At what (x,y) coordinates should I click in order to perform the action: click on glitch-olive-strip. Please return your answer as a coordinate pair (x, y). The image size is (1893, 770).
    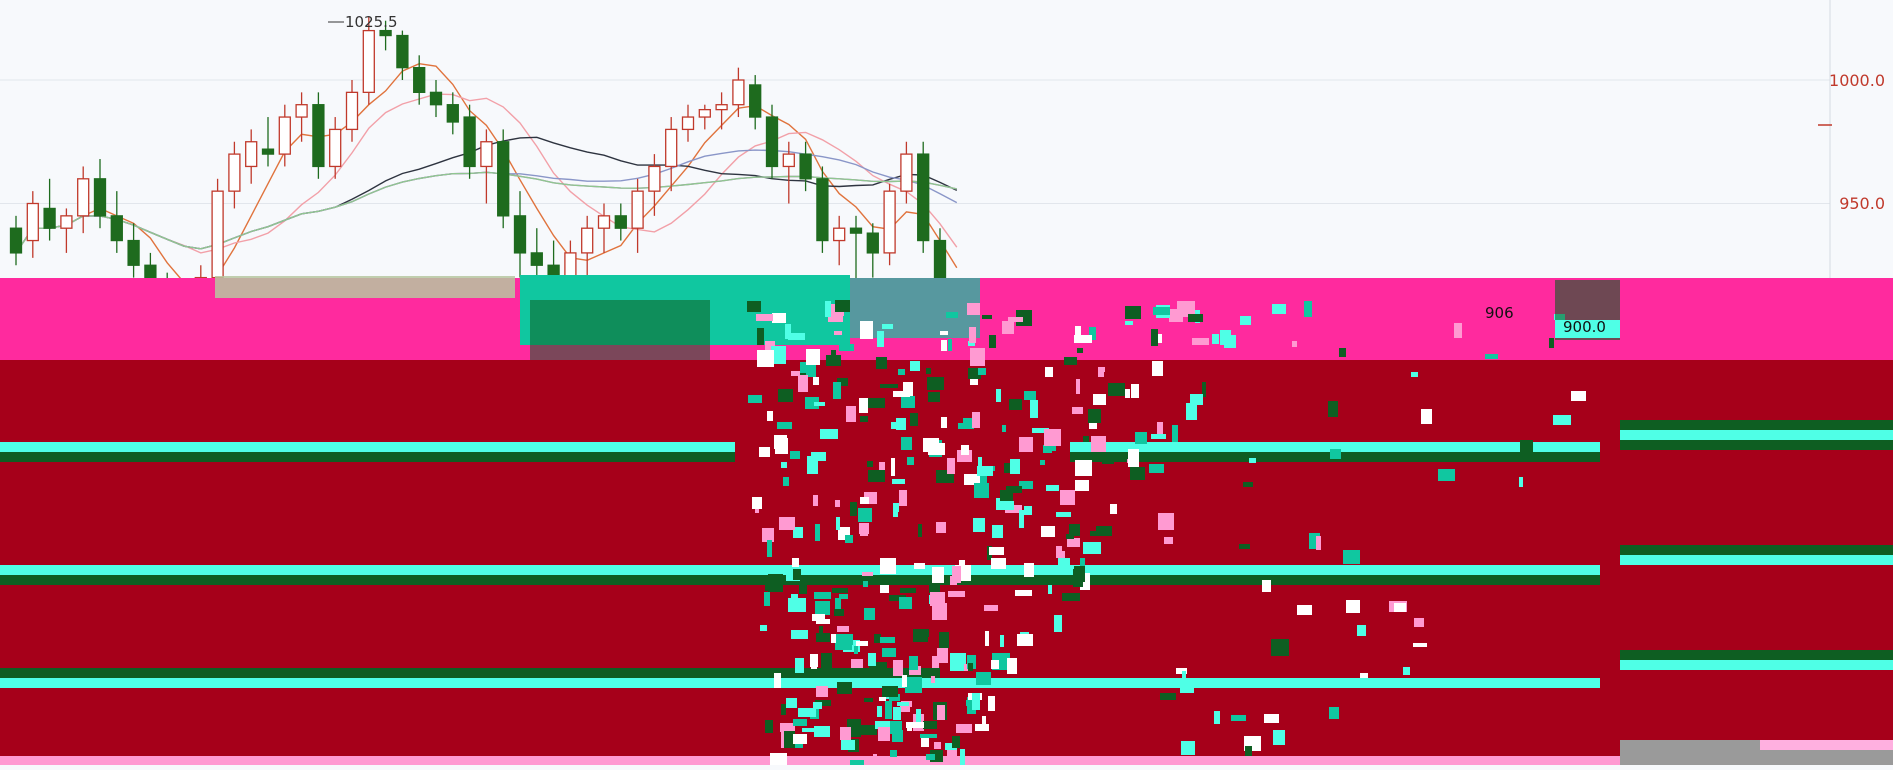
    Looking at the image, I should click on (365, 287).